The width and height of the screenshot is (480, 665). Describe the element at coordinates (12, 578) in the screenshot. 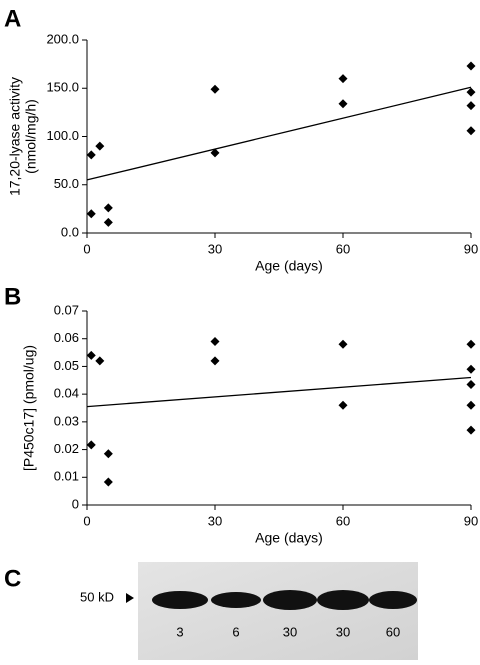

I see `panel-letter: C` at that location.